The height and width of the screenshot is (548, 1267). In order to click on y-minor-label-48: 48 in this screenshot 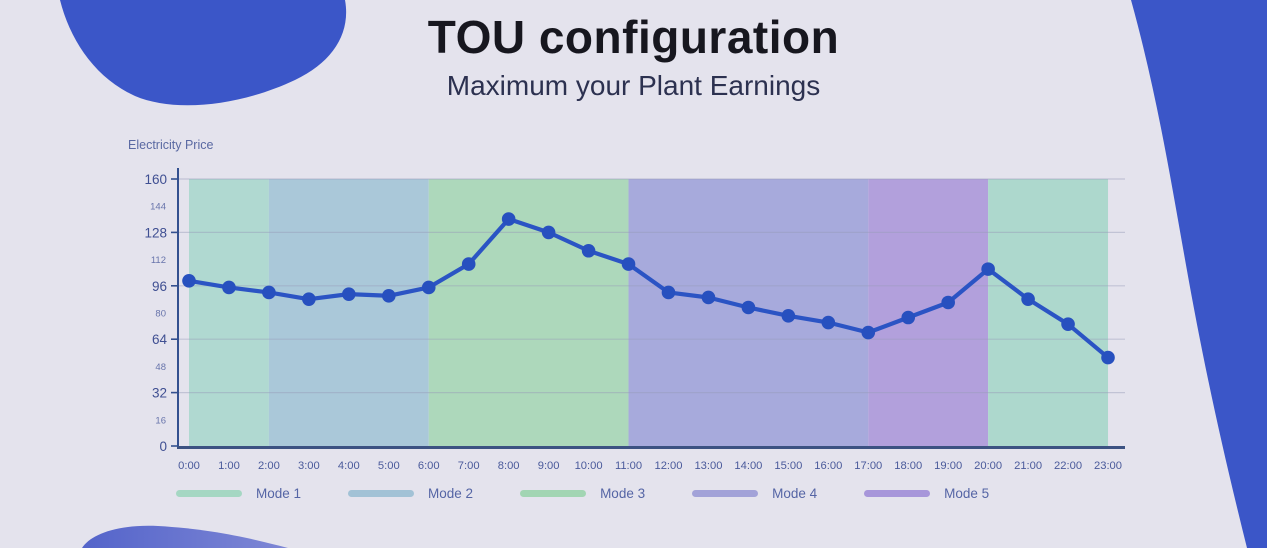, I will do `click(160, 367)`.